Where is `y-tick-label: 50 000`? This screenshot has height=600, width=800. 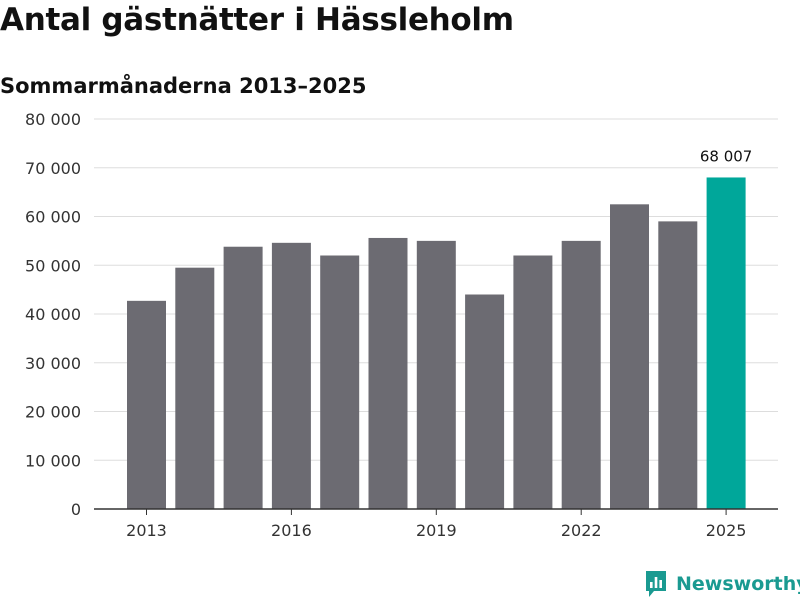
y-tick-label: 50 000 is located at coordinates (53, 265).